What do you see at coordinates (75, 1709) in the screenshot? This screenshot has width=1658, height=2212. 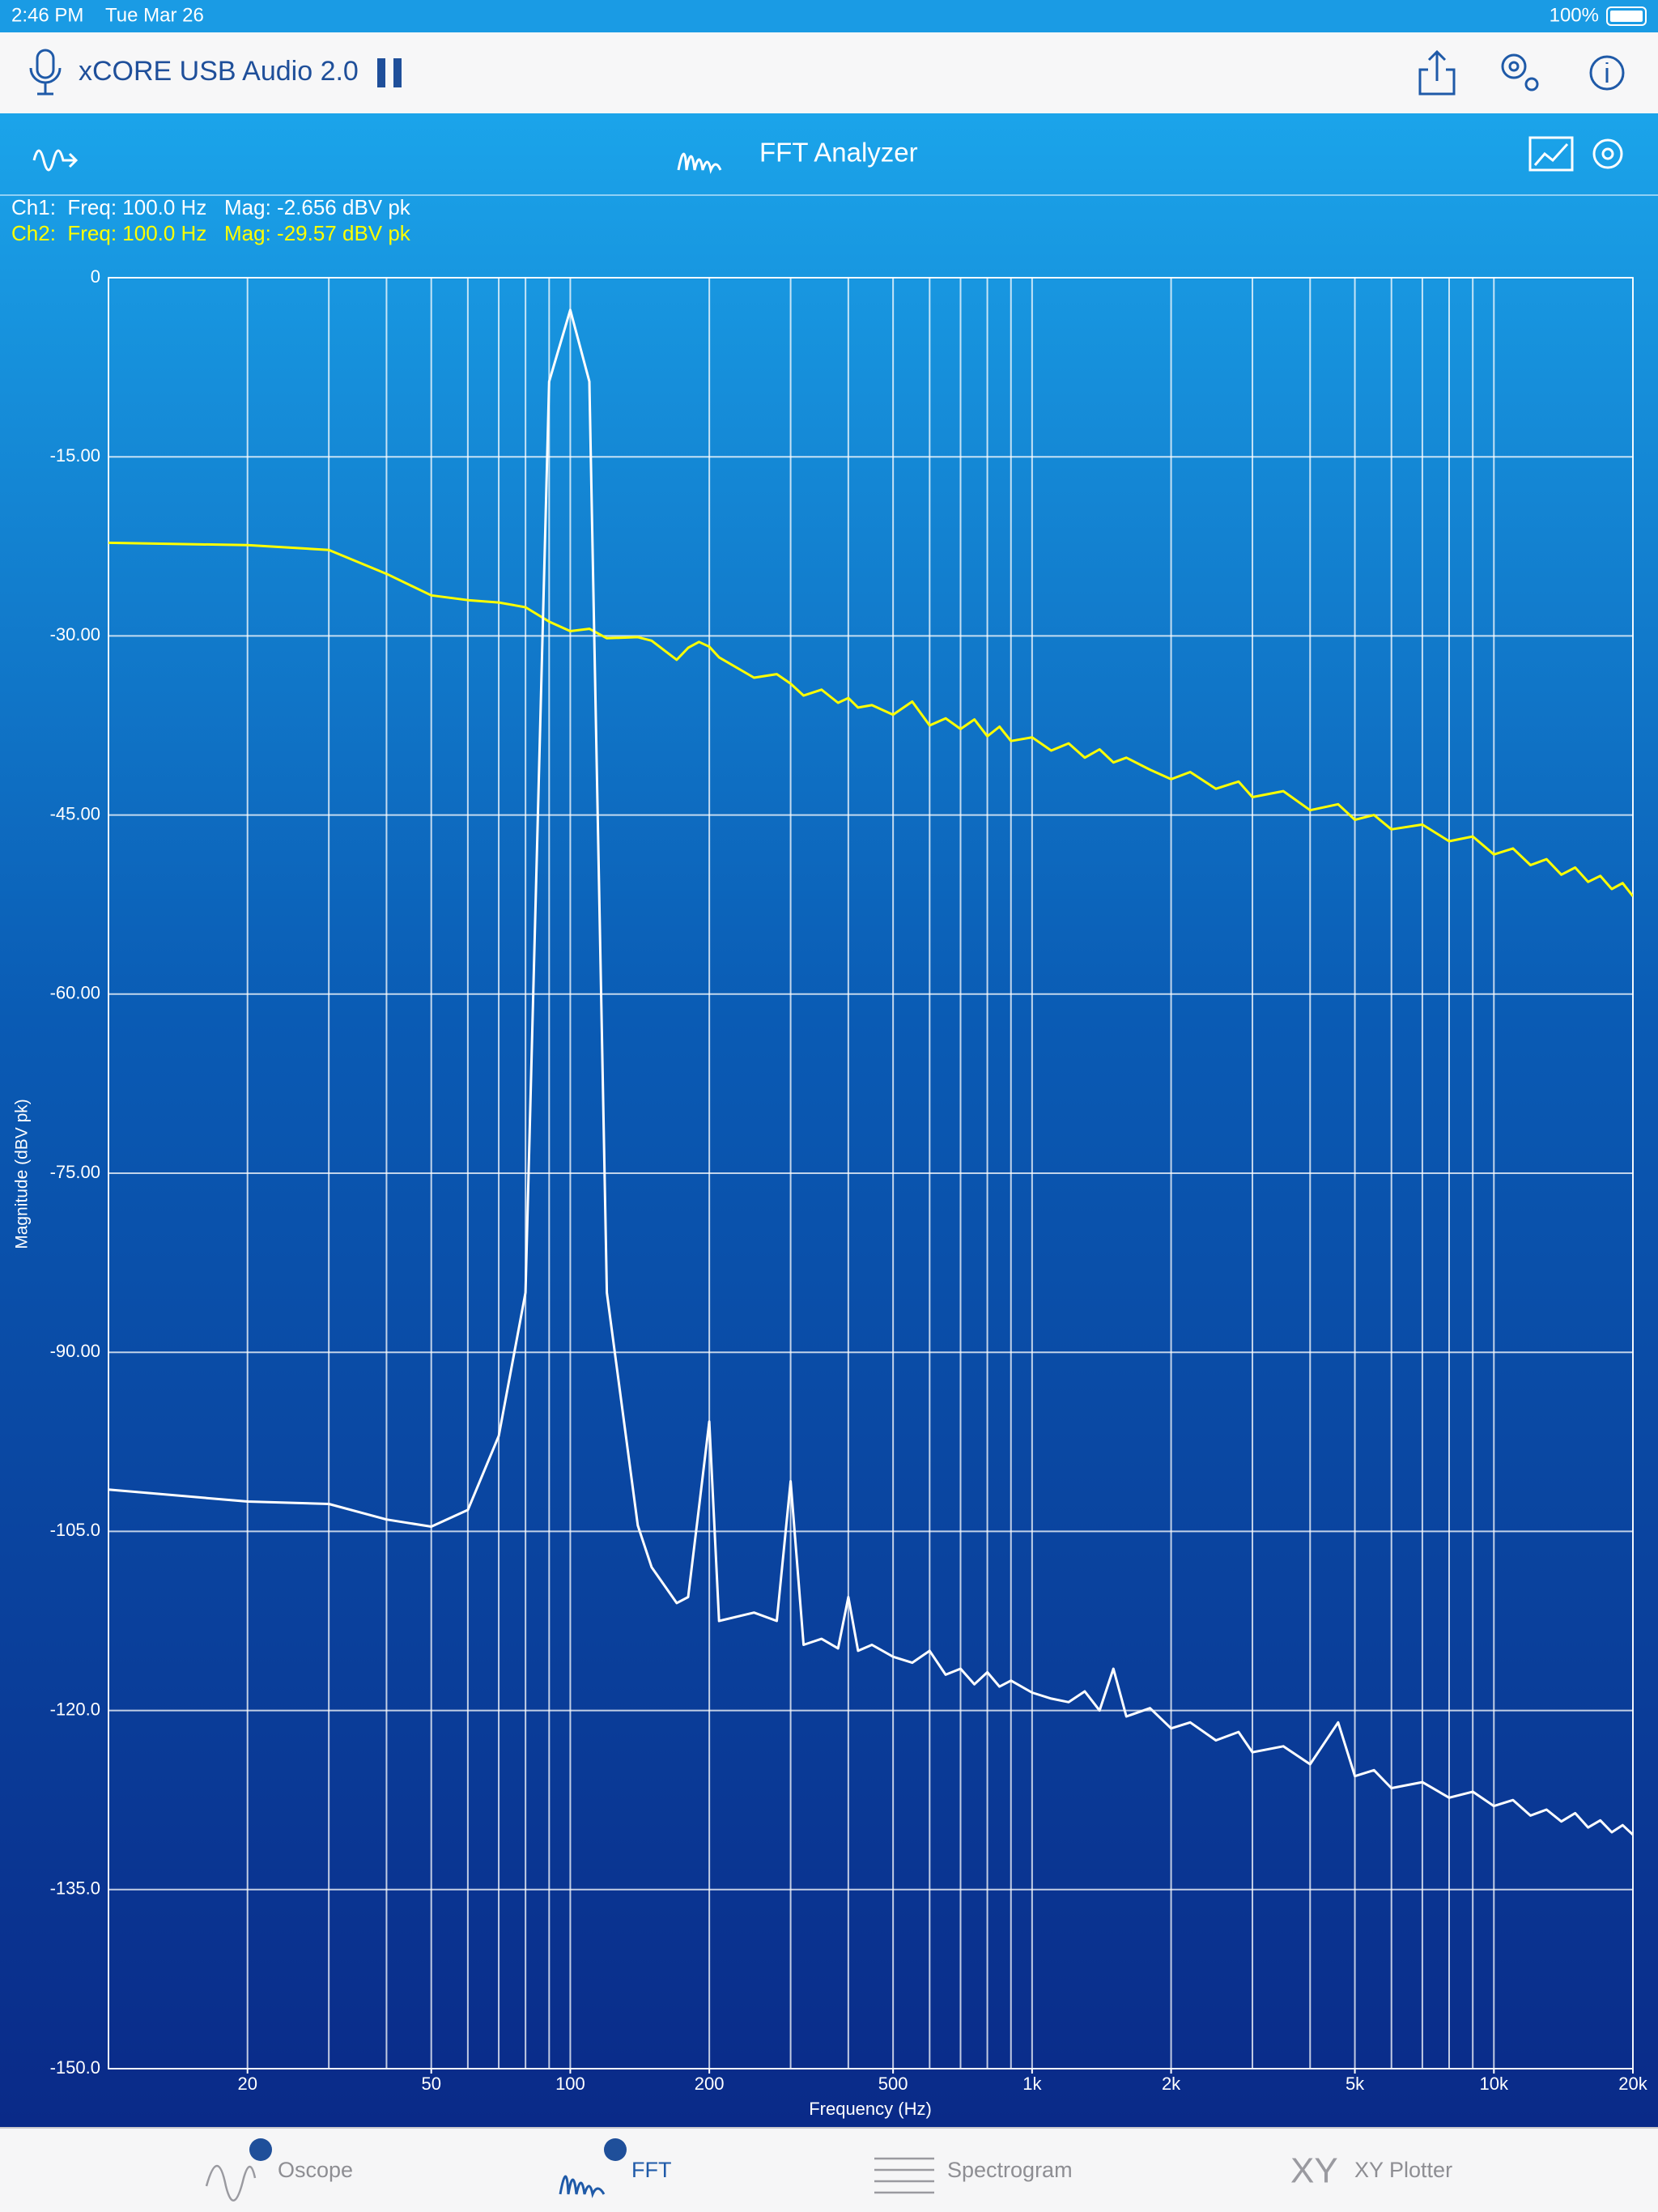 I see `y-tick-label: -120.0` at bounding box center [75, 1709].